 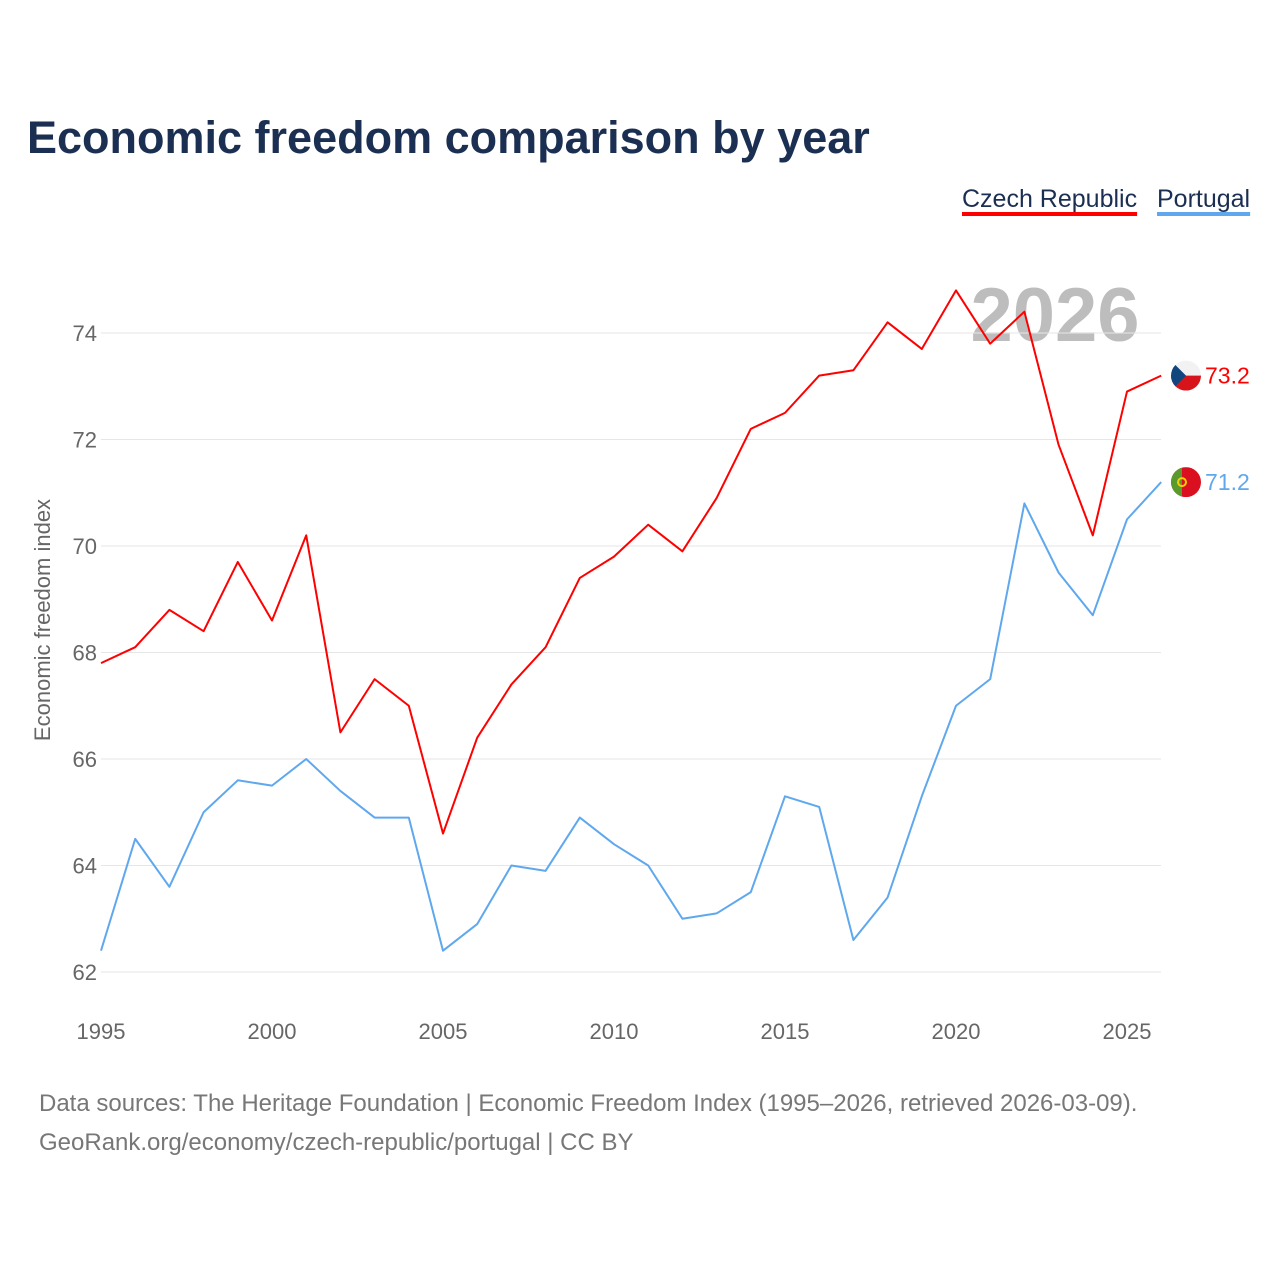 I want to click on chart-title: Economic freedom comparison by year, so click(x=448, y=137).